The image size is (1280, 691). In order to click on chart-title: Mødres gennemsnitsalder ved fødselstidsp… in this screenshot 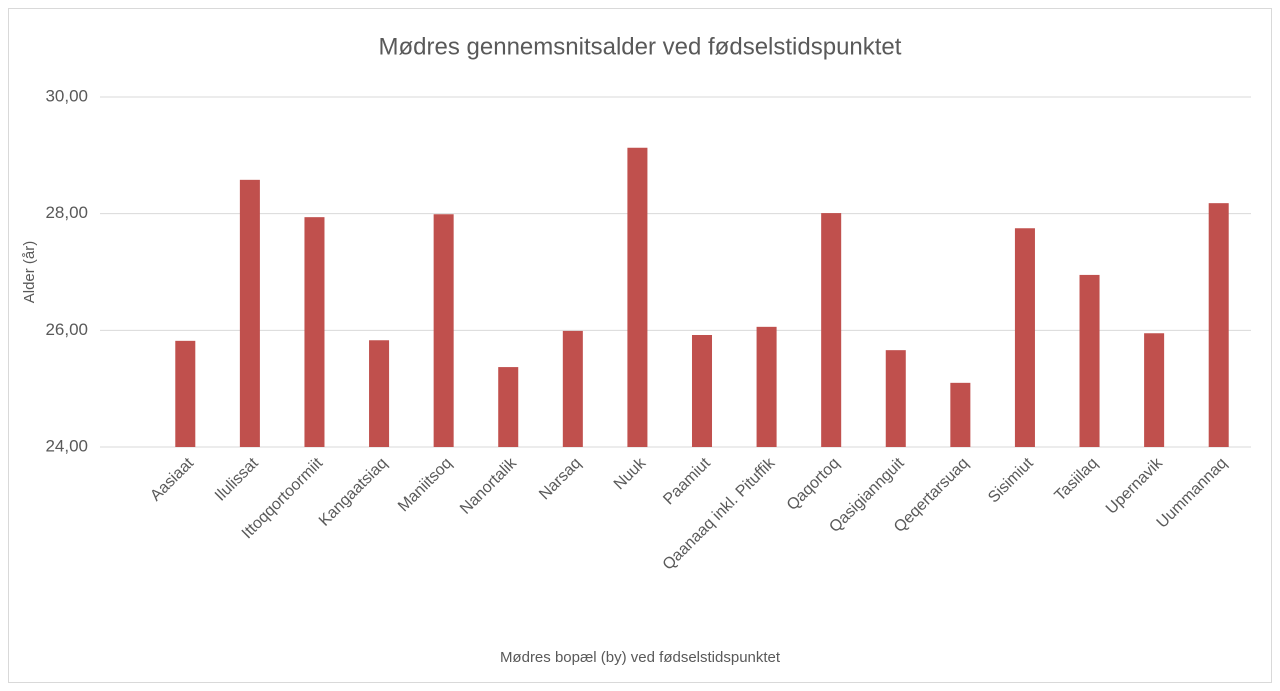, I will do `click(640, 46)`.